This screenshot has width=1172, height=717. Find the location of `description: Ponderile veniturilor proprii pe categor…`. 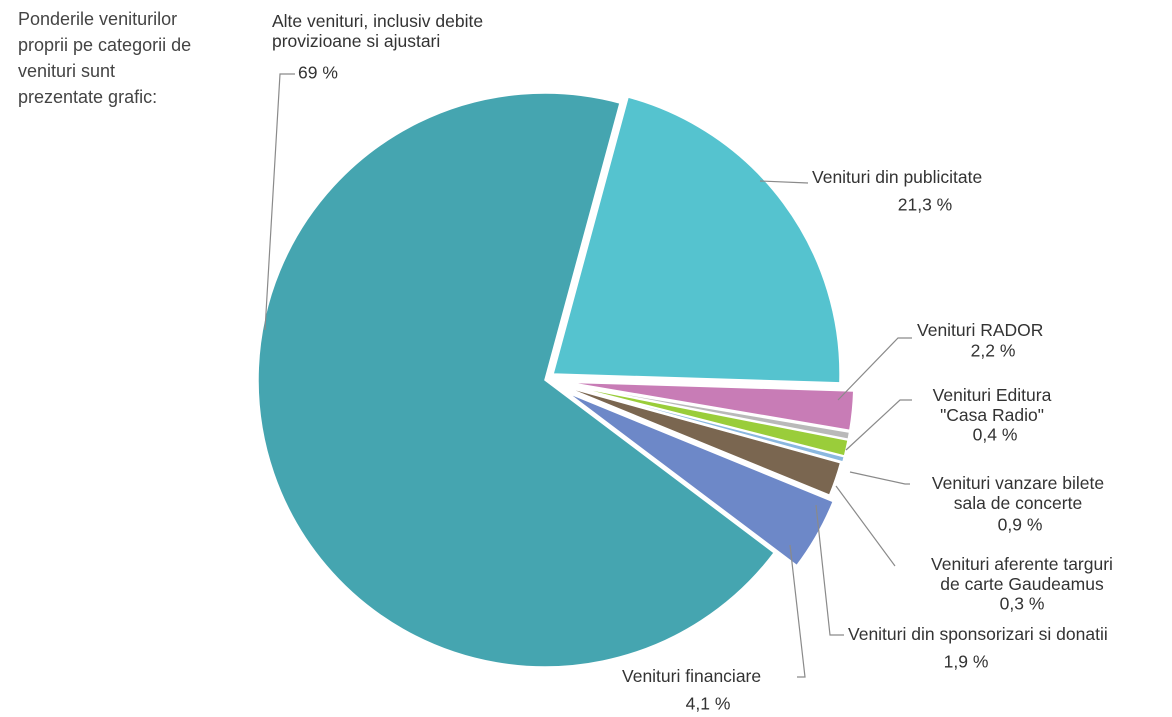

description: Ponderile veniturilor proprii pe categor… is located at coordinates (105, 58).